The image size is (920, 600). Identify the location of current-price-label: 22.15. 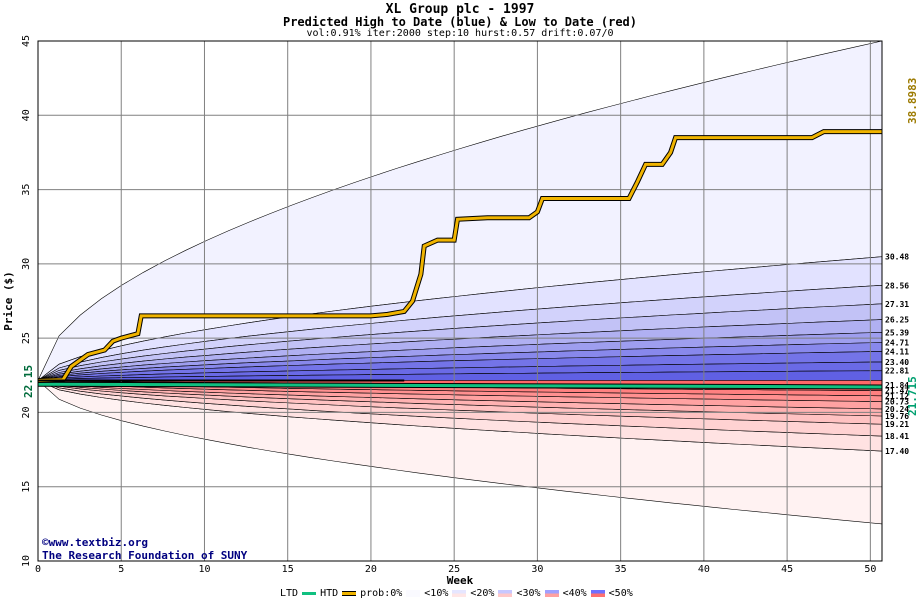
(28, 381).